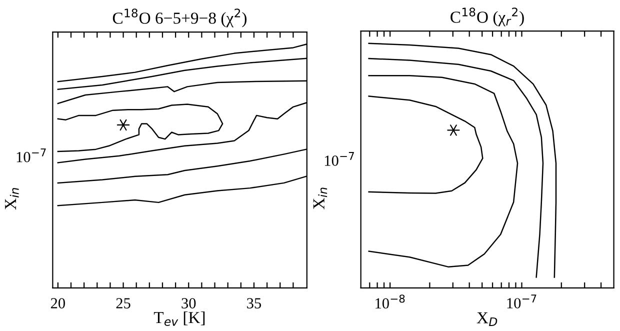 The image size is (620, 331). What do you see at coordinates (57, 303) in the screenshot?
I see `x-tick-label: 20` at bounding box center [57, 303].